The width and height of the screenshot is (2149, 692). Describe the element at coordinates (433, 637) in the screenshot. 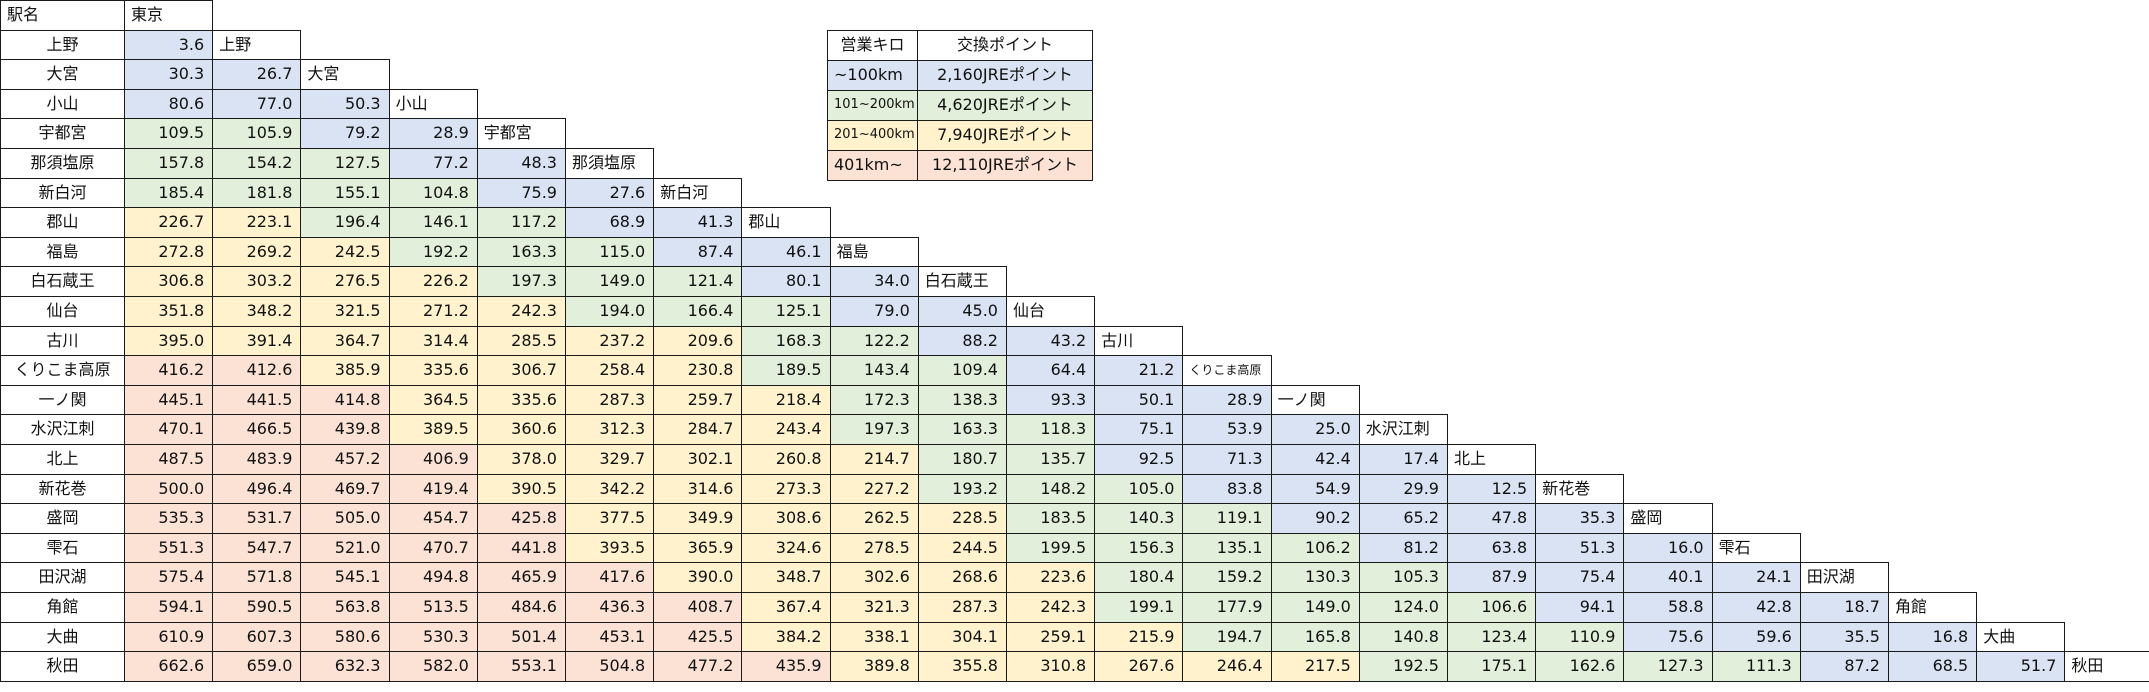

I see `distance-cell: 530.3` at that location.